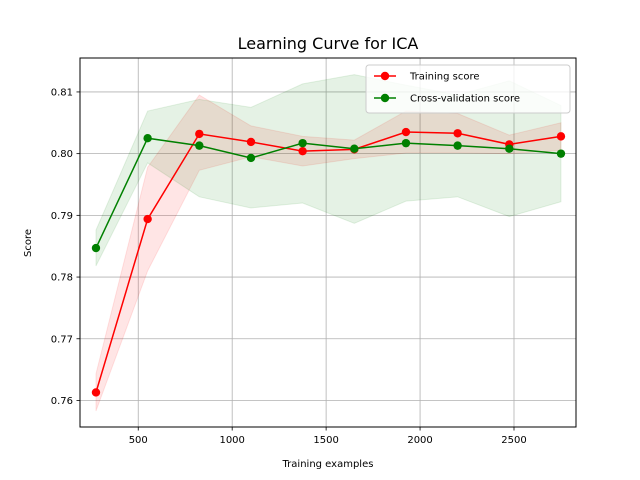  I want to click on legend-marker-training, so click(385, 76).